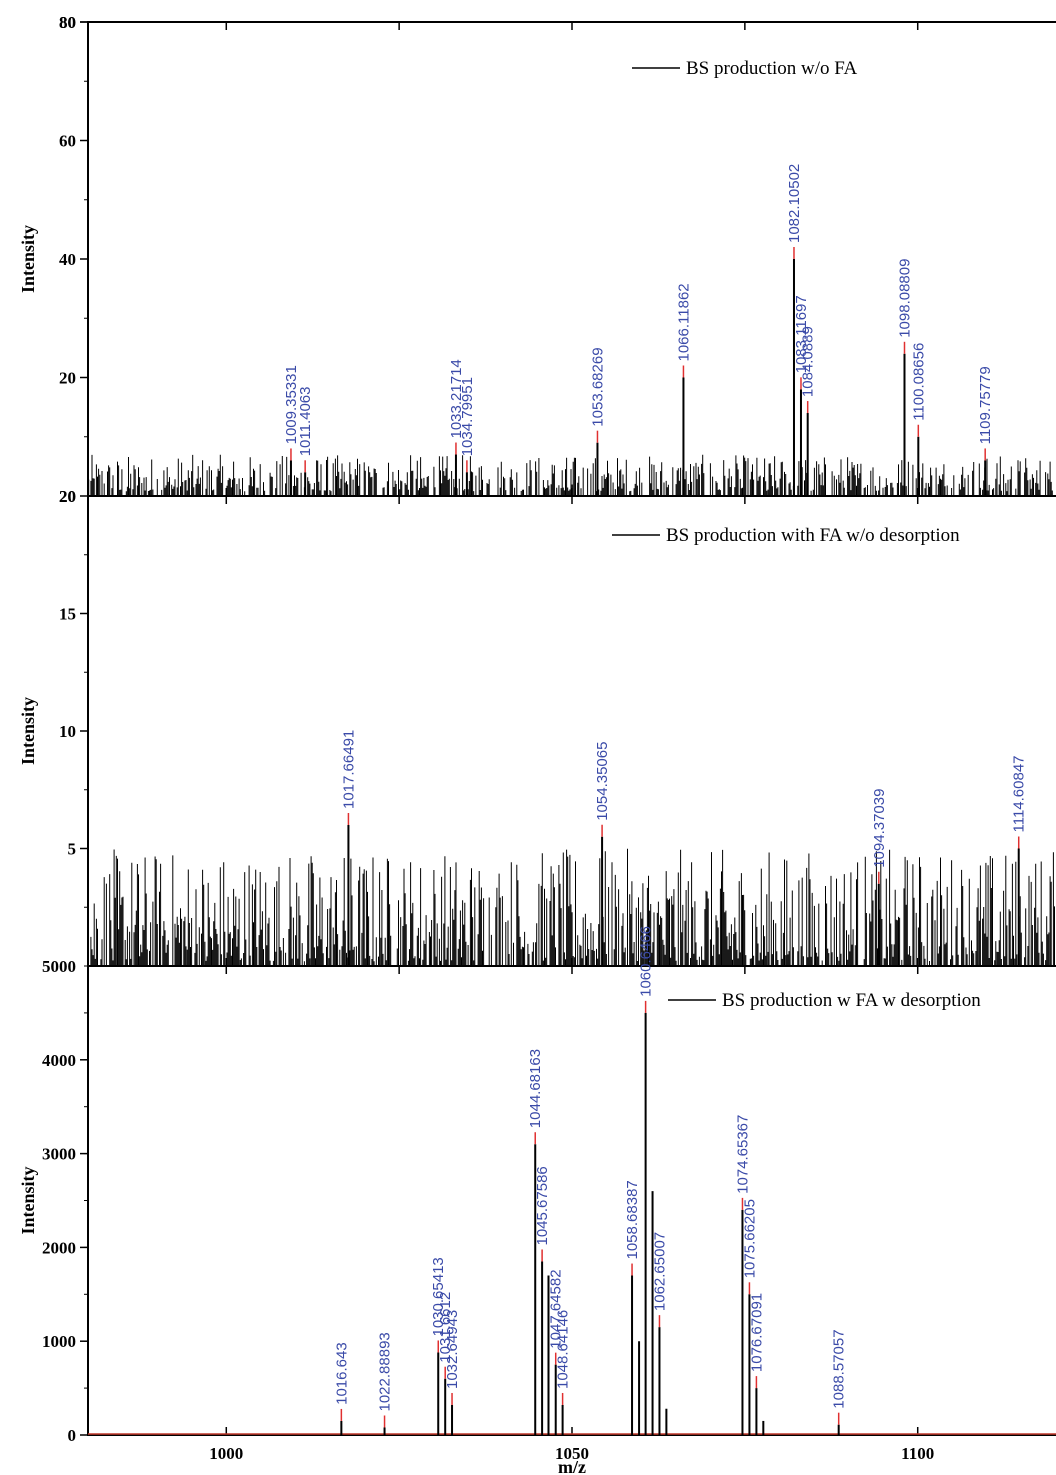  I want to click on peak-label: 1030.65413, so click(438, 1296).